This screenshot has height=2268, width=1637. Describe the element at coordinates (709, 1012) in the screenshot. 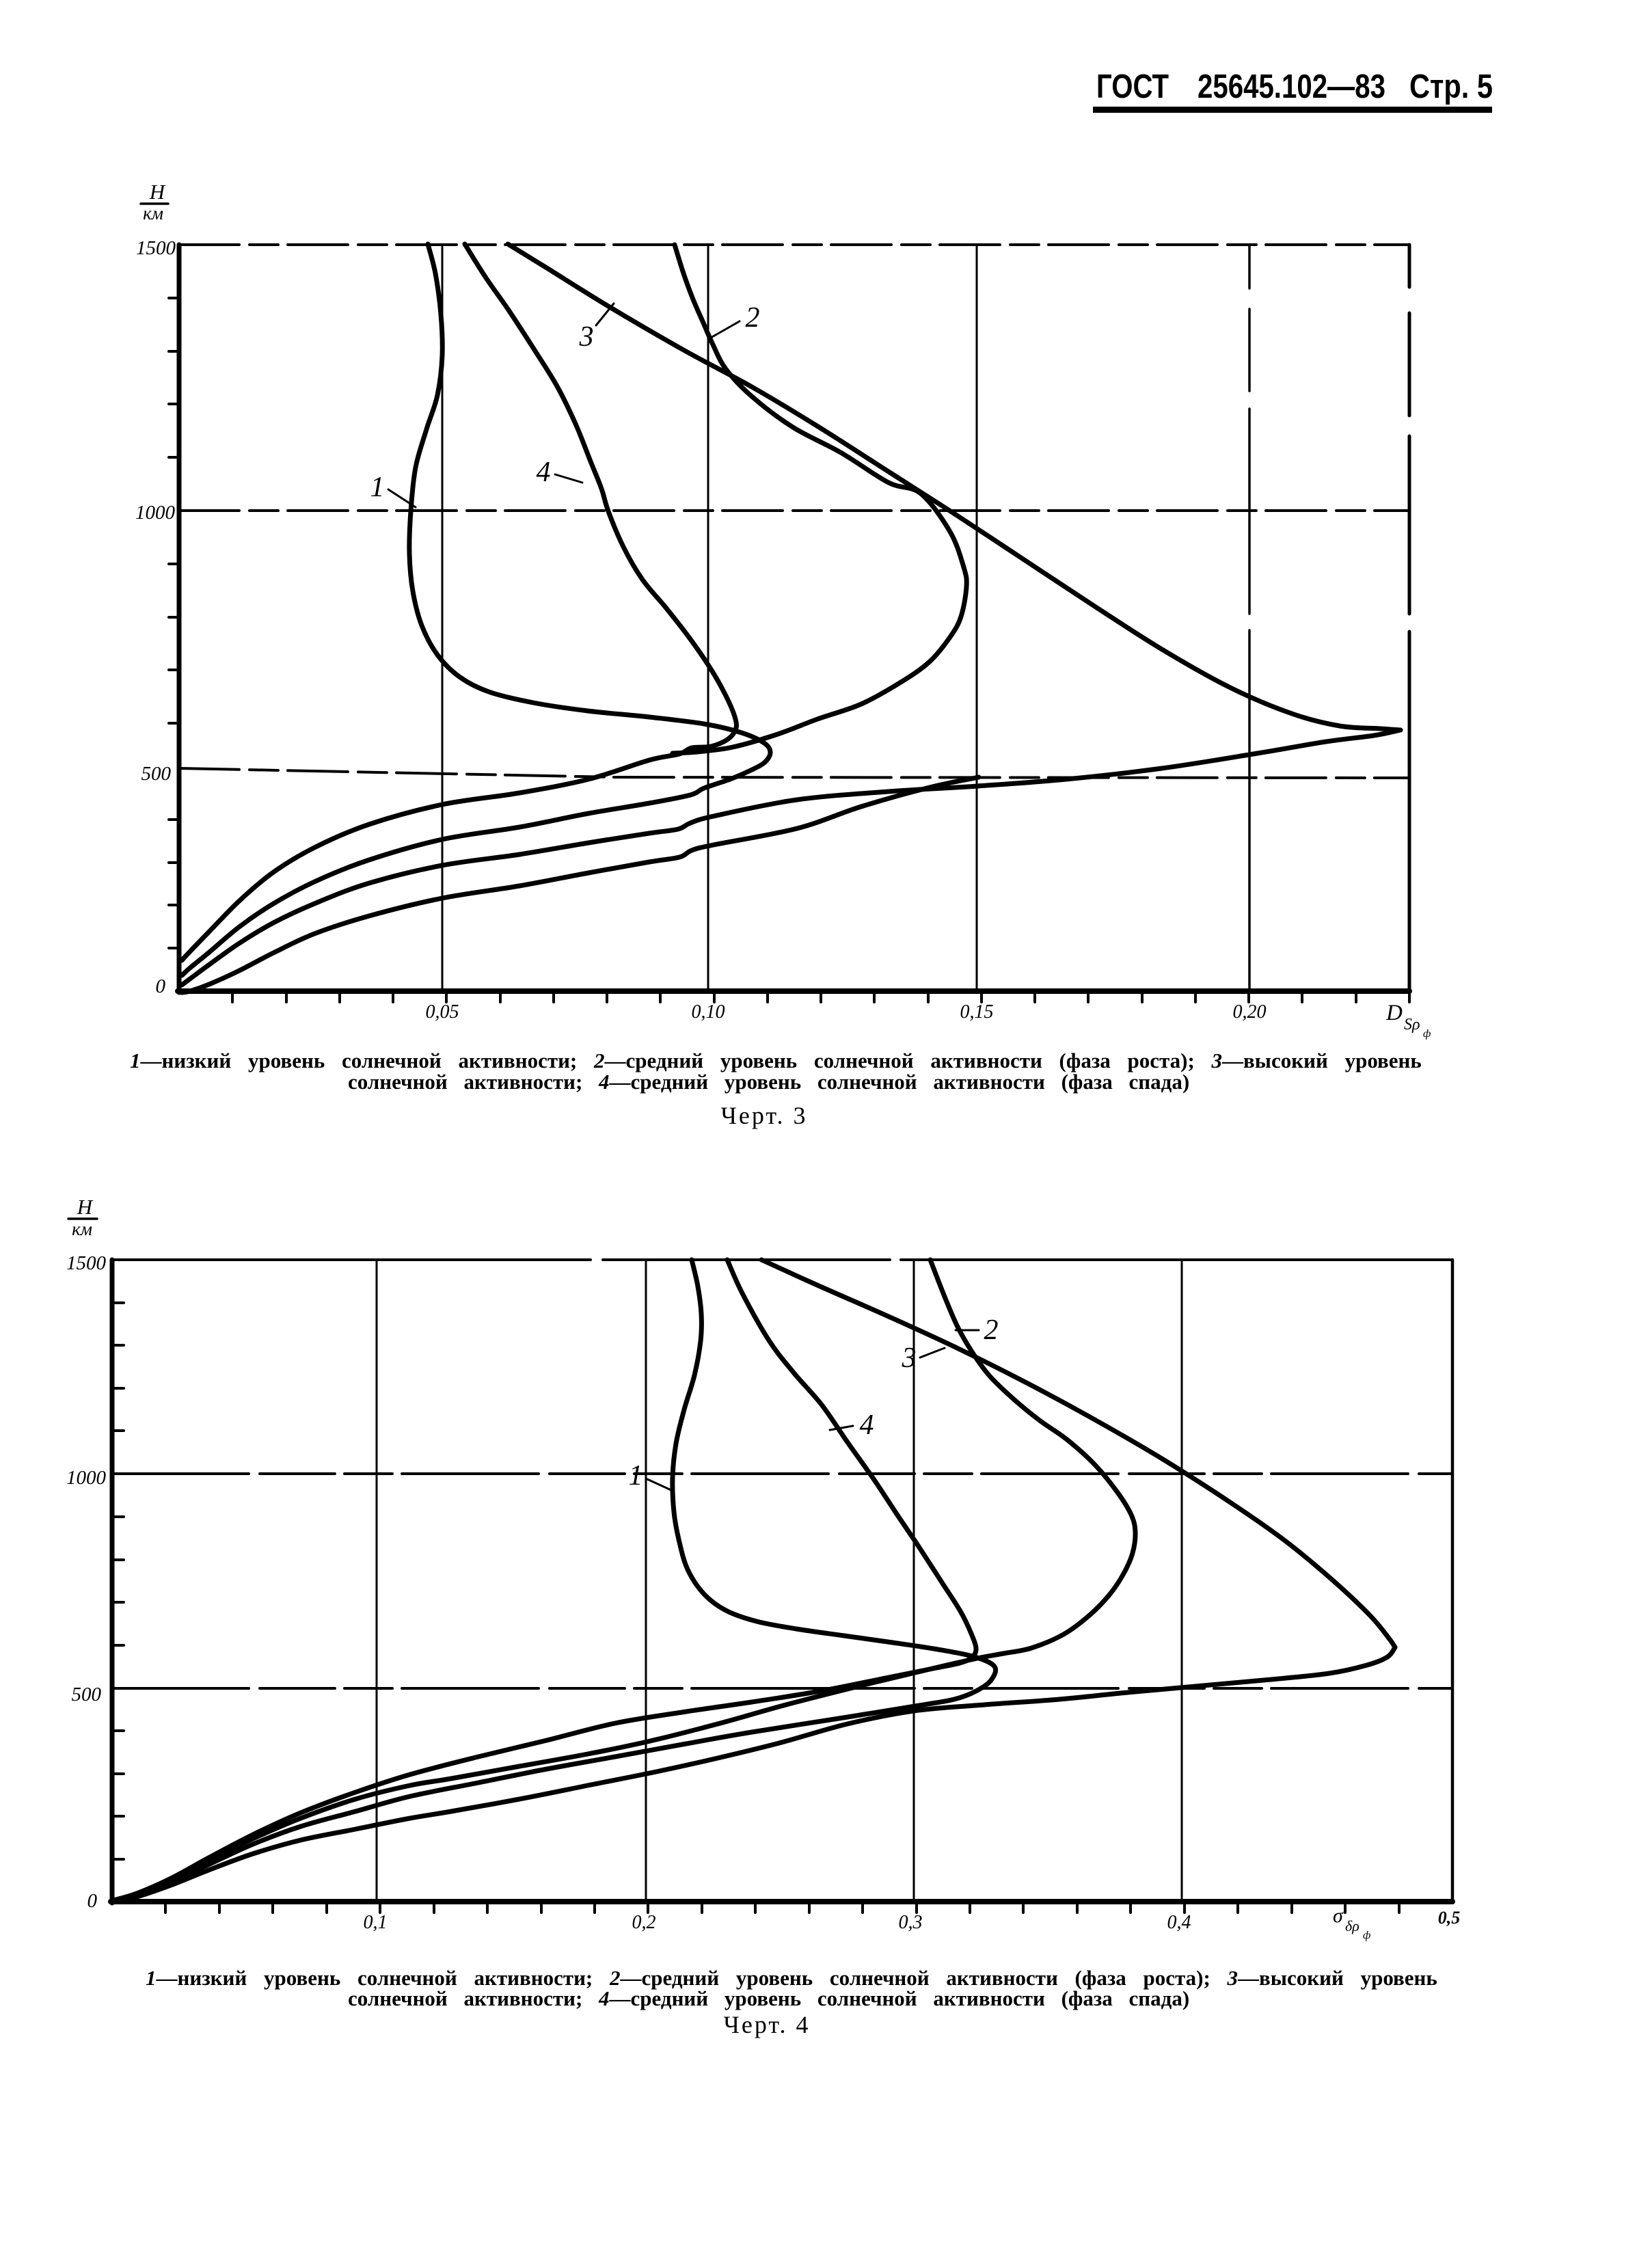

I see `svg-text: 0,10` at that location.